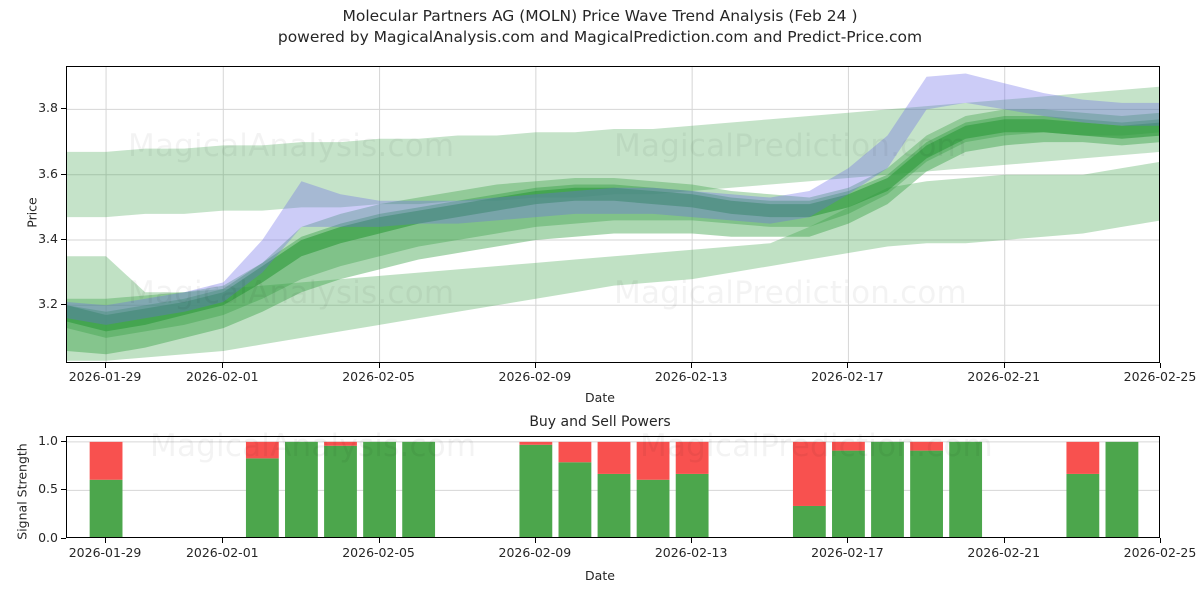  Describe the element at coordinates (378, 552) in the screenshot. I see `signal-x-tick: 2026-02-05` at that location.